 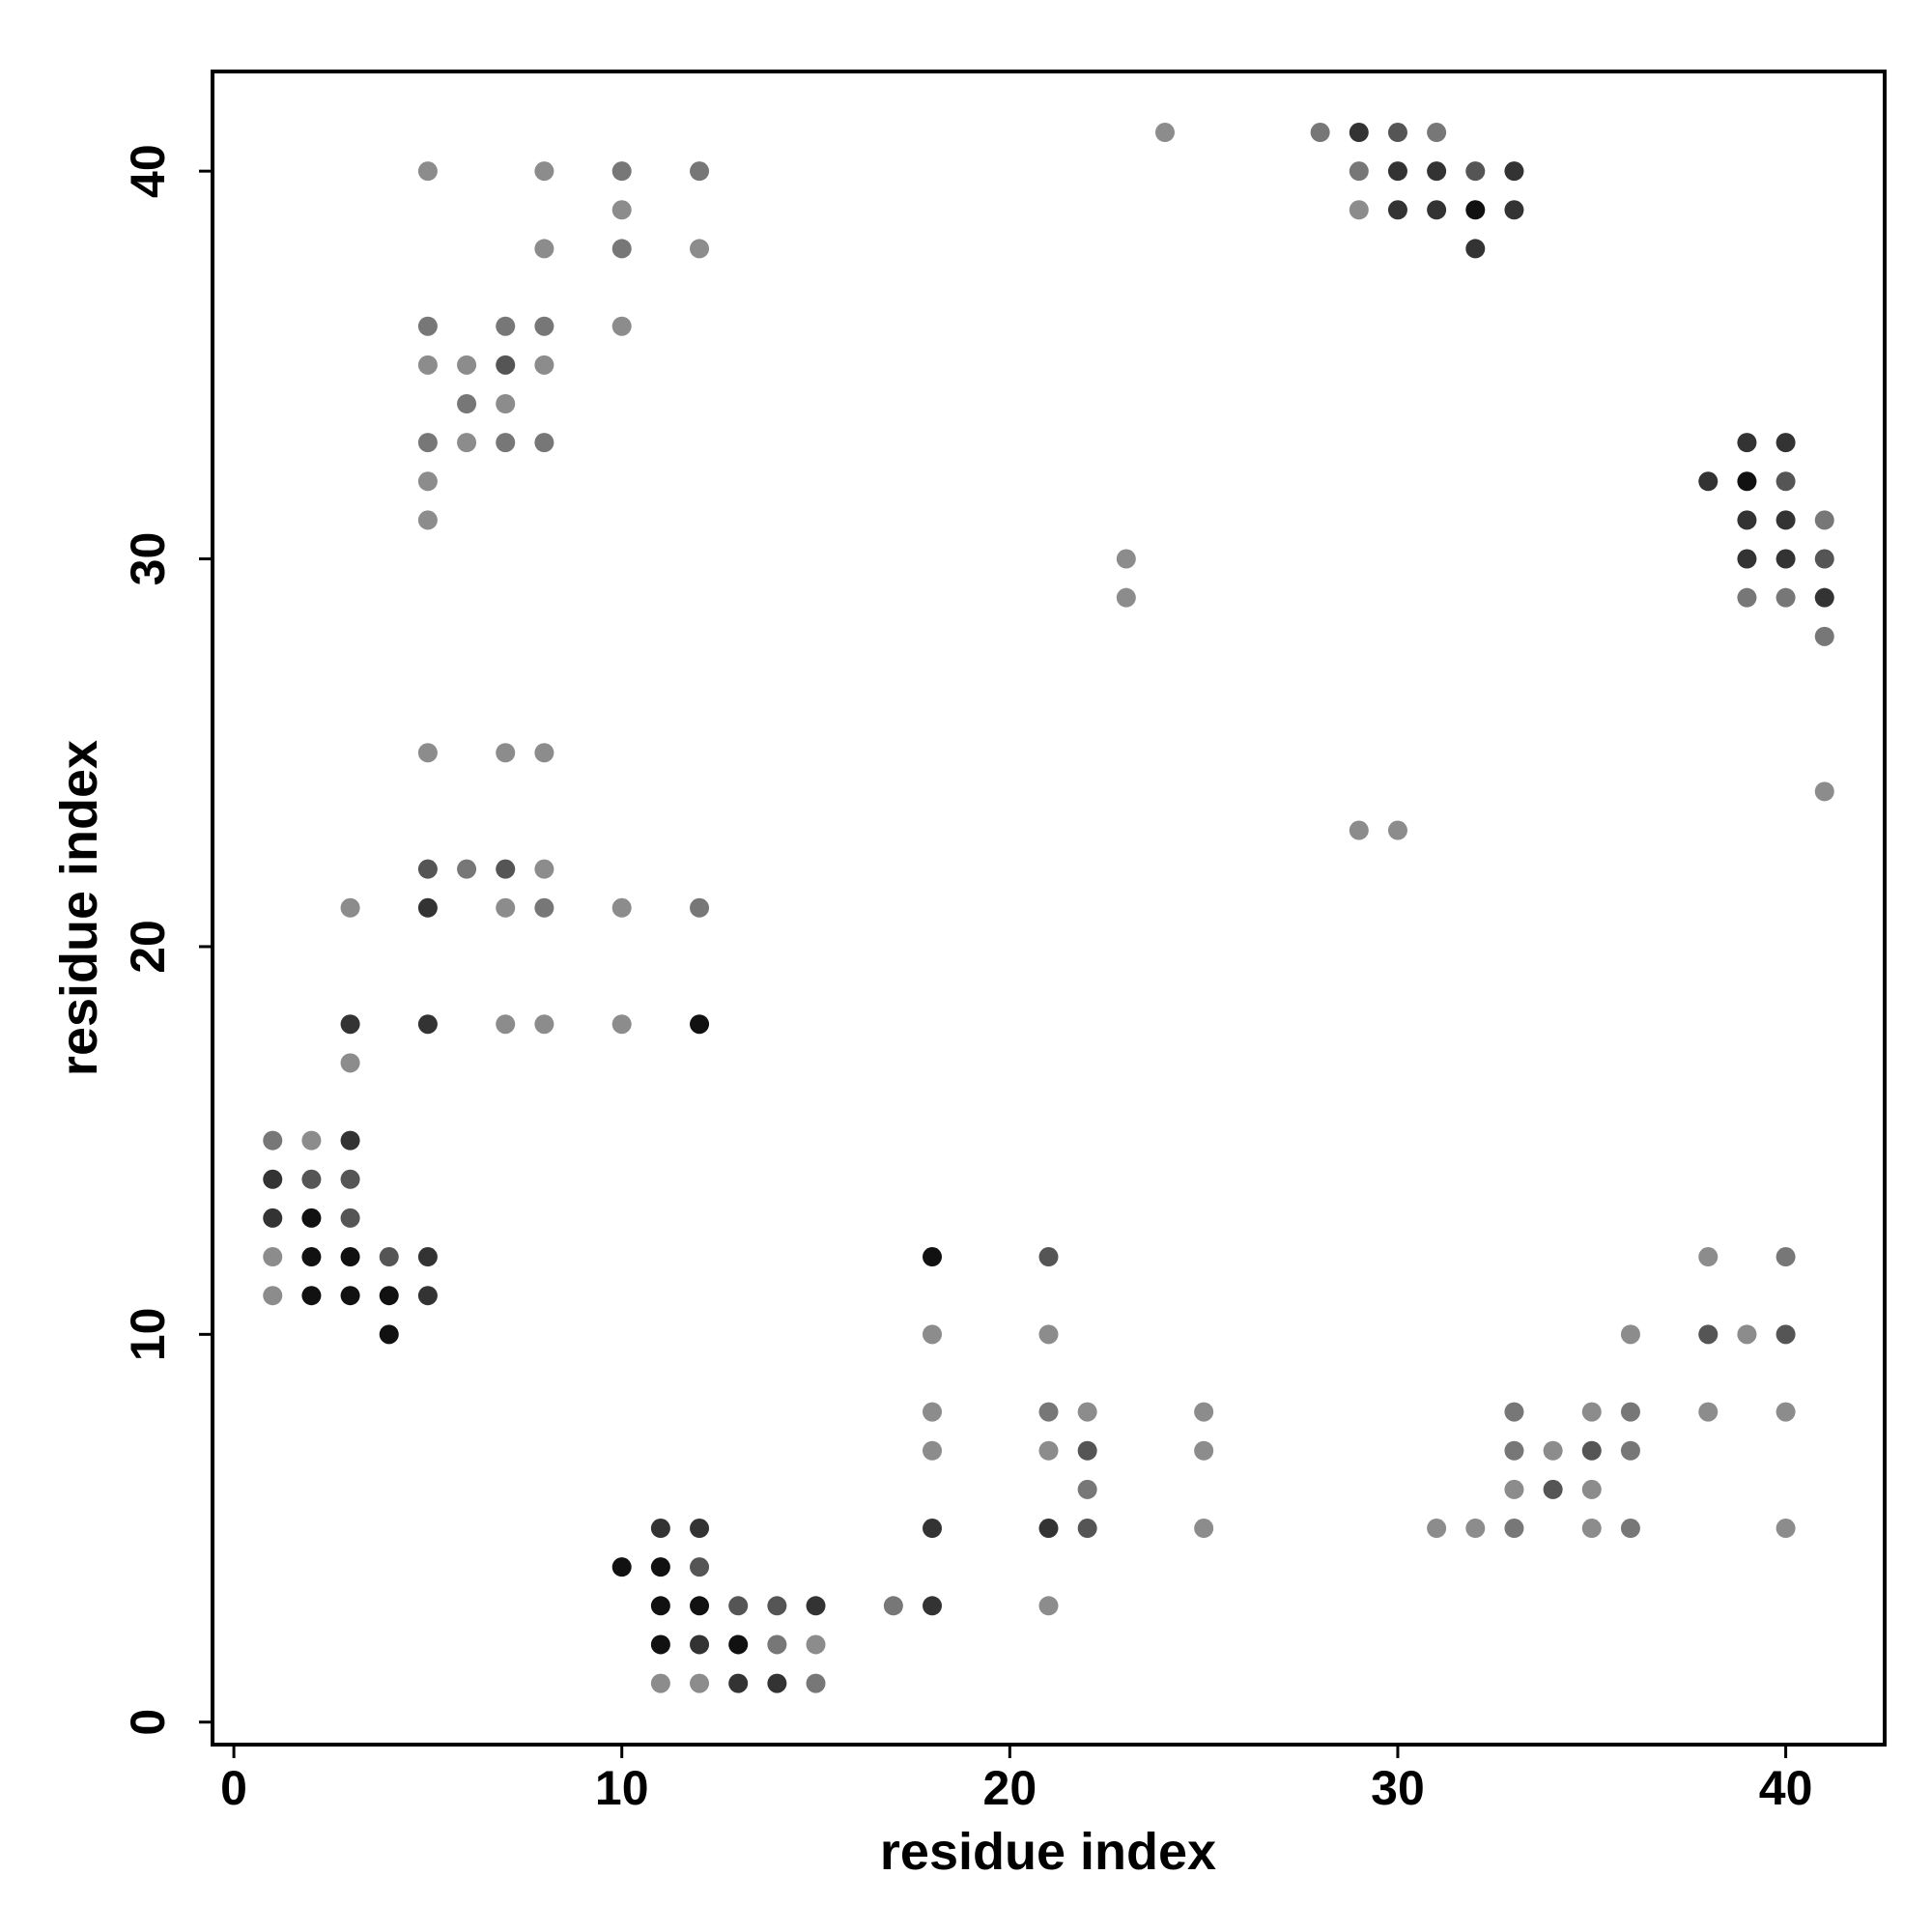 What do you see at coordinates (148, 171) in the screenshot?
I see `y-tick-label: 40` at bounding box center [148, 171].